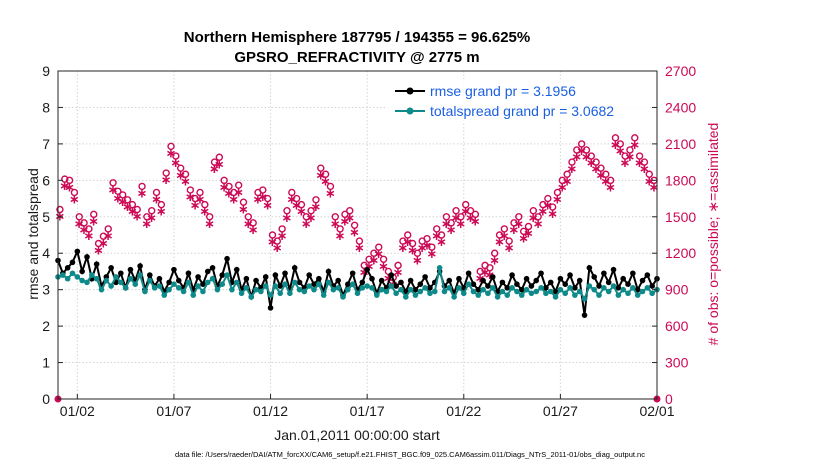 This screenshot has height=470, width=830. I want to click on y-tick-label: 4, so click(46, 253).